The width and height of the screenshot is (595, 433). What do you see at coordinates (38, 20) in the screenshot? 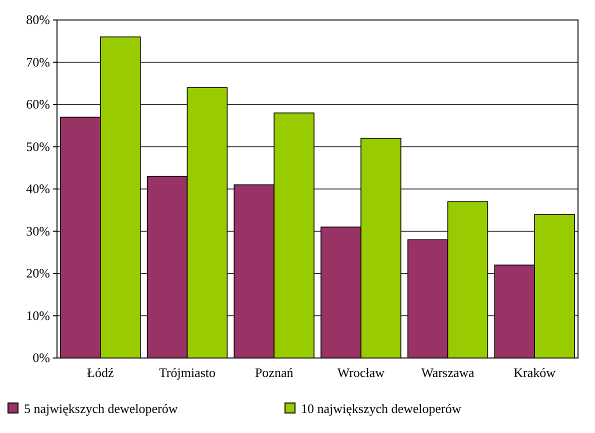
I see `y-tick-label: 80%` at bounding box center [38, 20].